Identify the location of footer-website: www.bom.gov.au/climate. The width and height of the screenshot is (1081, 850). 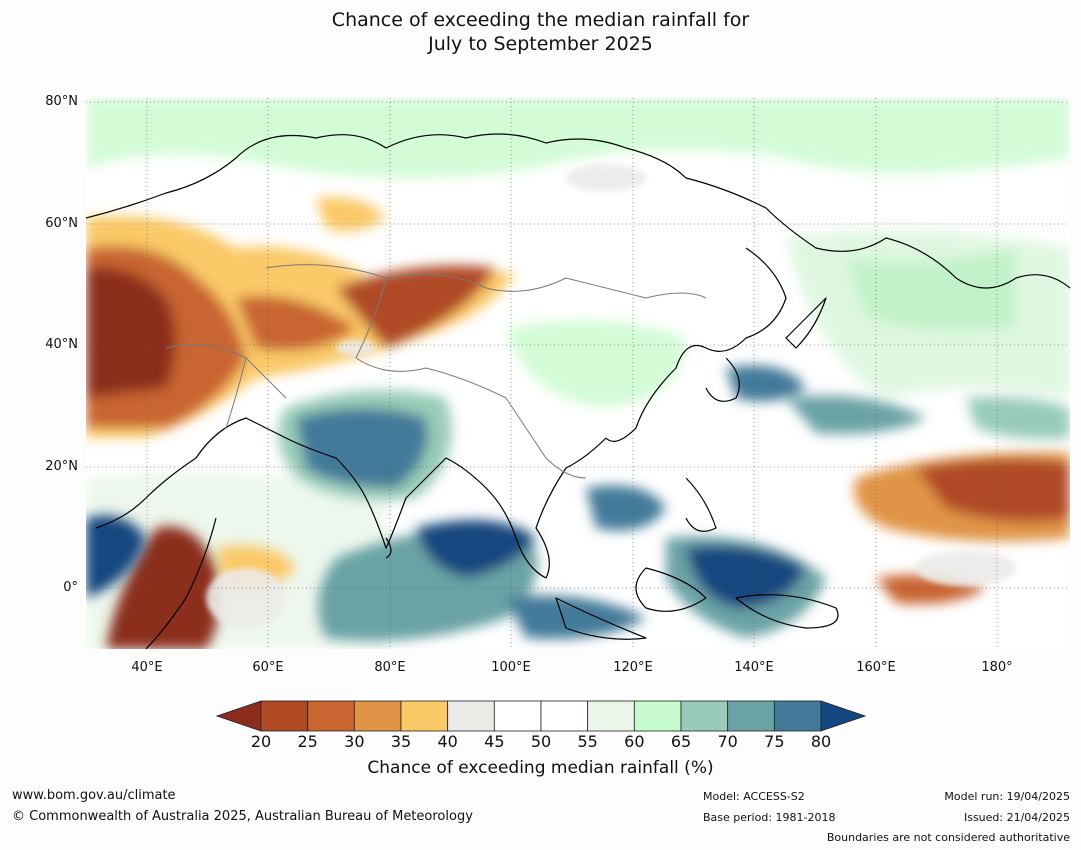
(94, 795).